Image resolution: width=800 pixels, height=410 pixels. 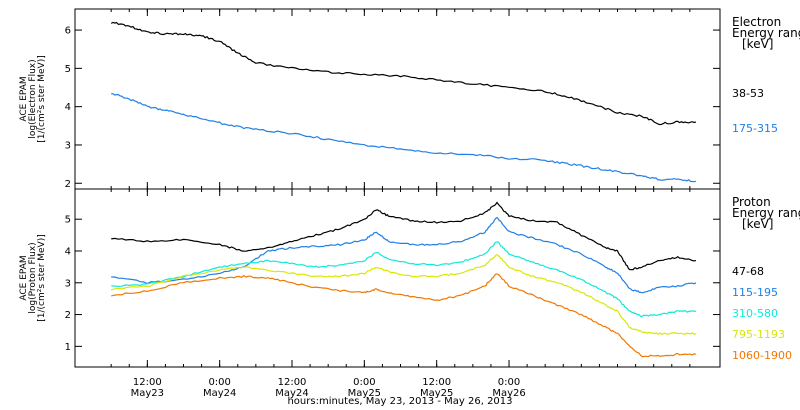 What do you see at coordinates (755, 292) in the screenshot?
I see `legend-entry: 115-195` at bounding box center [755, 292].